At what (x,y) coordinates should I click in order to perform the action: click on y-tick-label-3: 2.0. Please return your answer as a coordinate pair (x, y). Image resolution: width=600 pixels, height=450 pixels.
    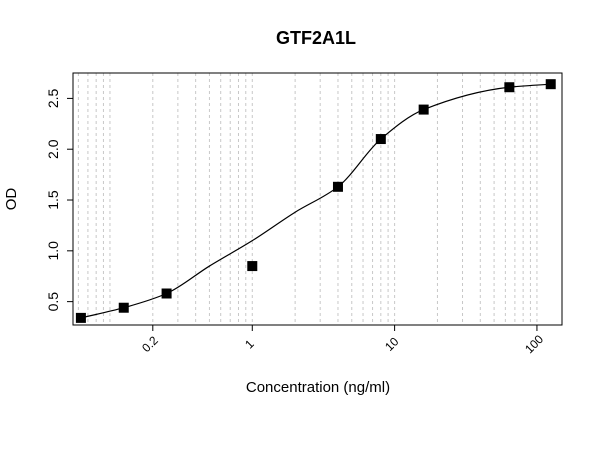
    Looking at the image, I should click on (53, 149).